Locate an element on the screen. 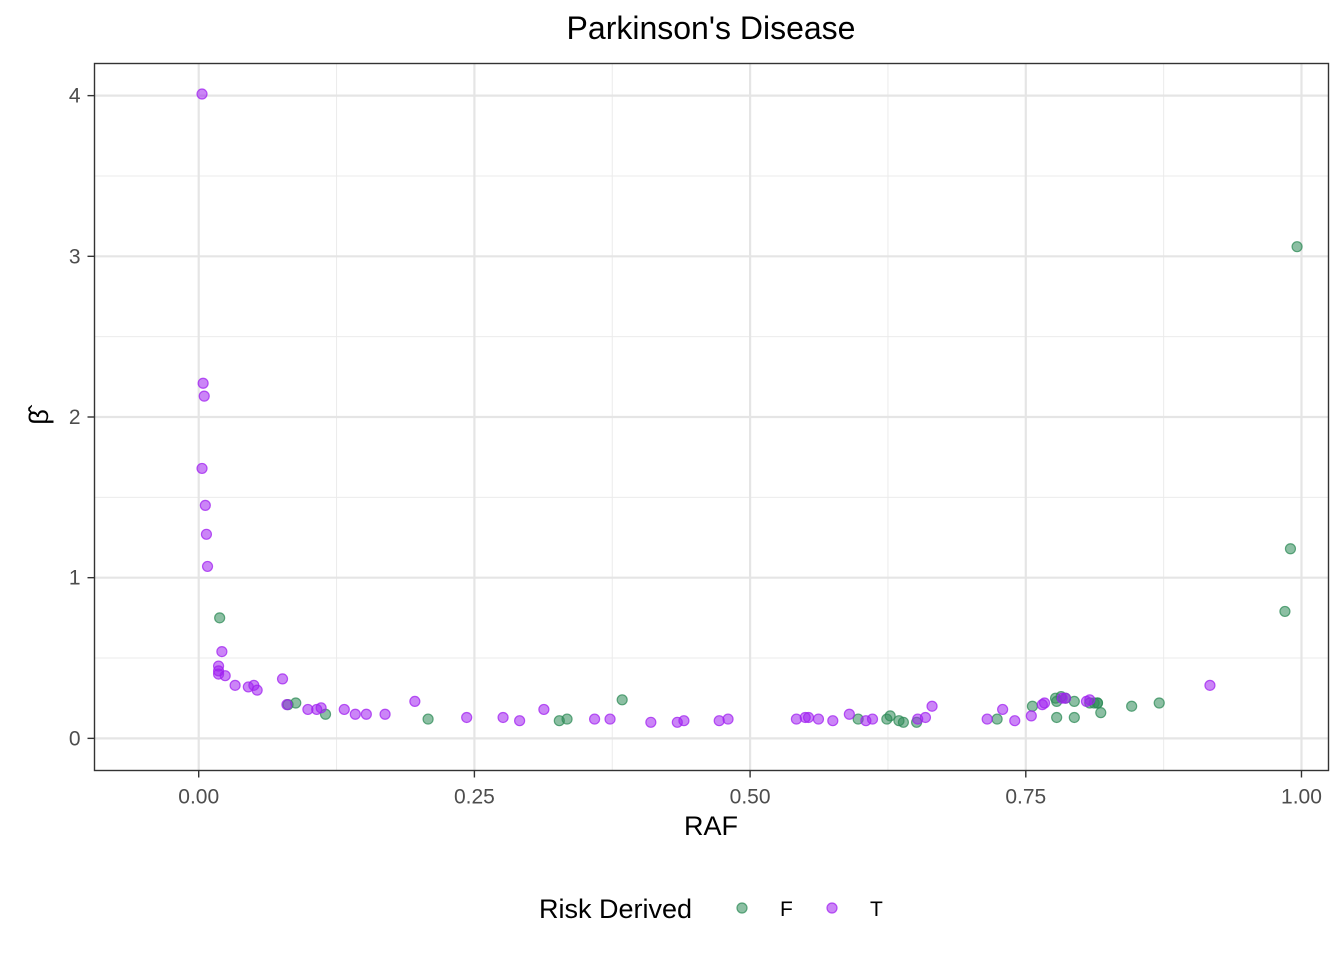 This screenshot has width=1344, height=960. legend-title: Risk Derived is located at coordinates (615, 909).